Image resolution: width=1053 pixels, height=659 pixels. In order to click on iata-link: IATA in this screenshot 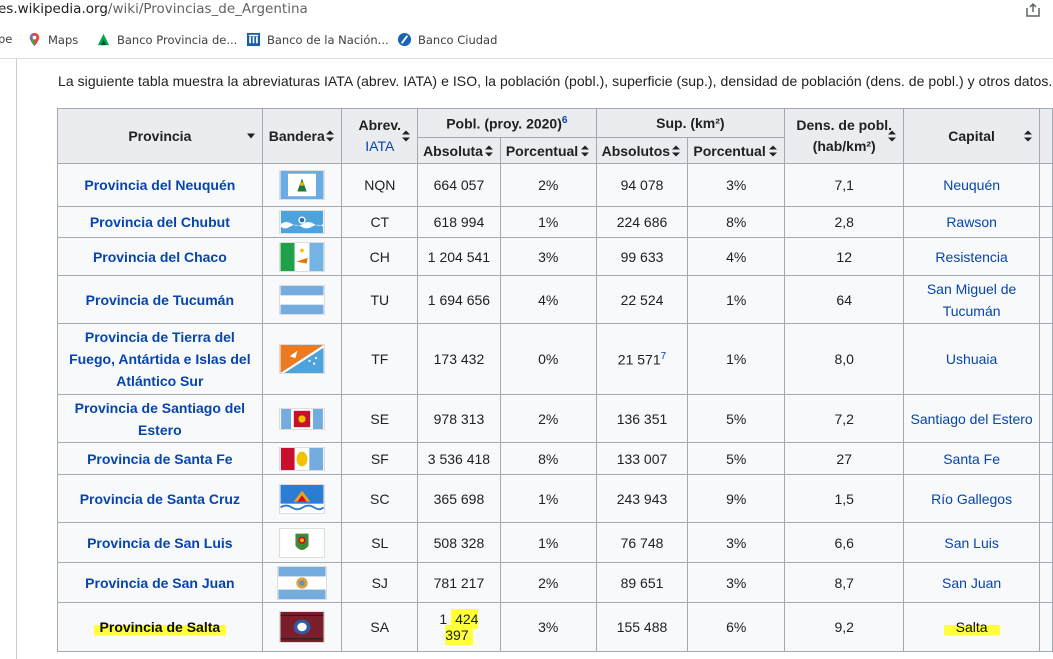, I will do `click(380, 146)`.